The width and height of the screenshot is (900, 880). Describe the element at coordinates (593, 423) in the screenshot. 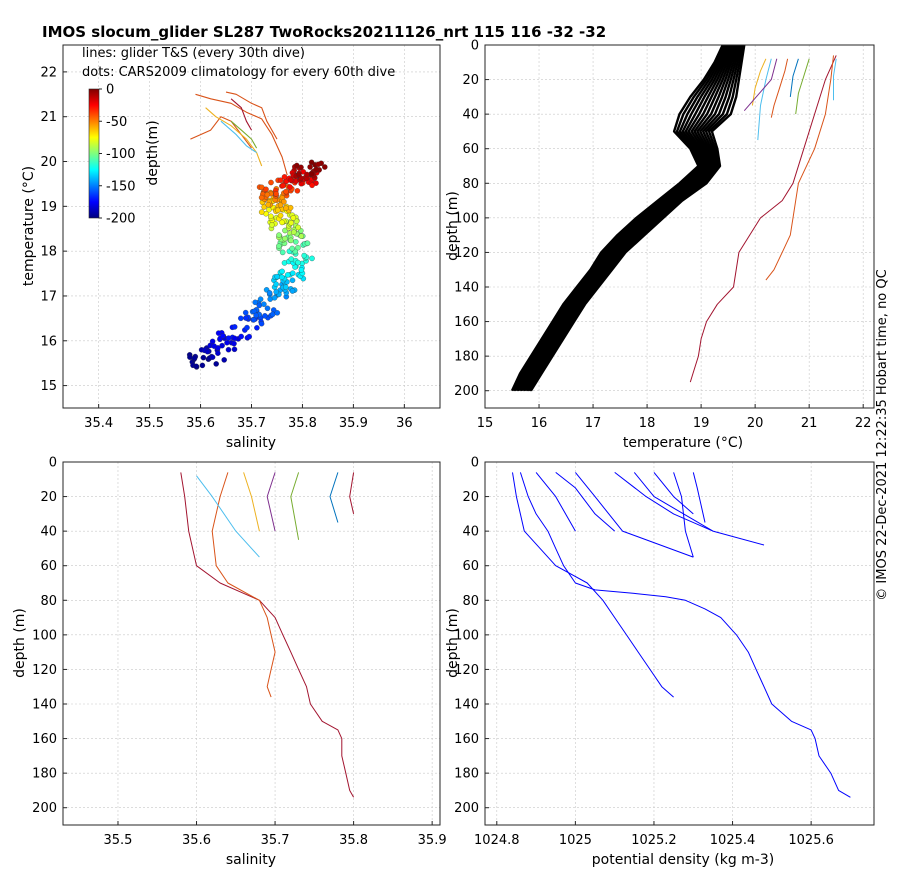

I see `x-tick-label: 17` at that location.